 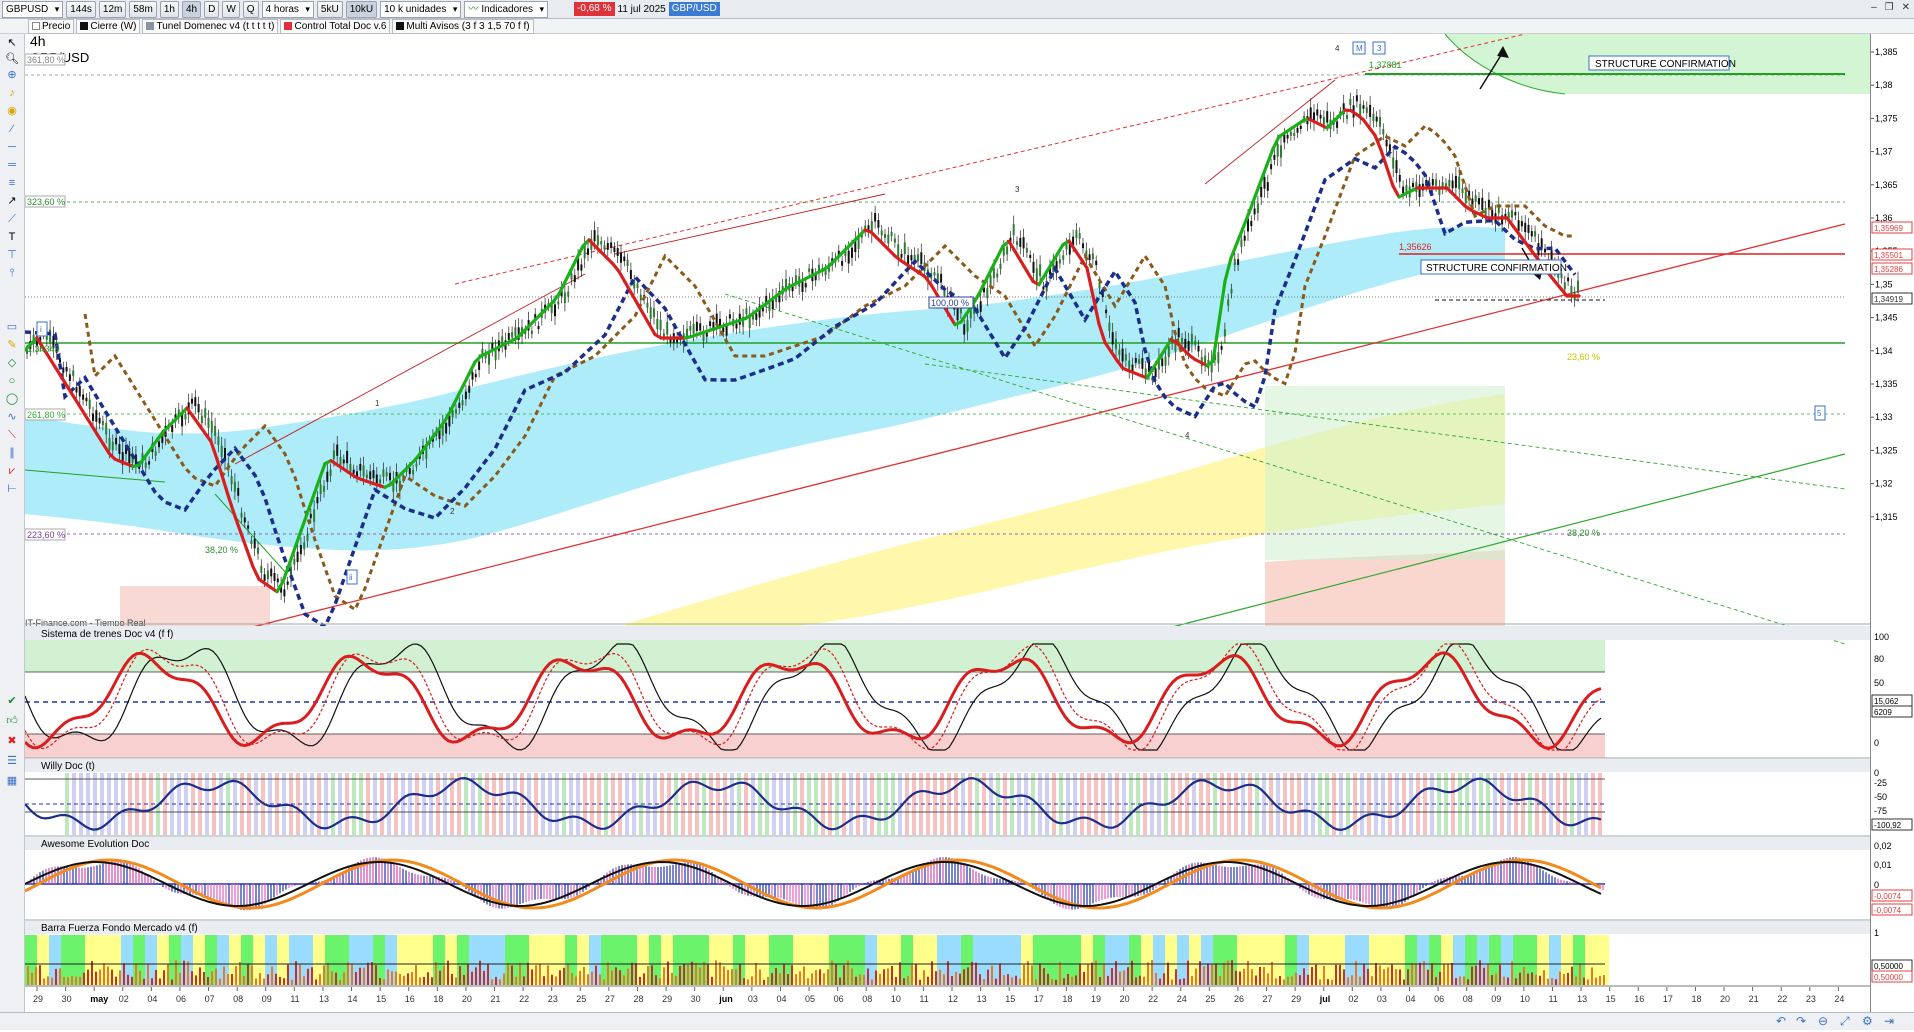 What do you see at coordinates (1879, 683) in the screenshot?
I see `axis-label: 50` at bounding box center [1879, 683].